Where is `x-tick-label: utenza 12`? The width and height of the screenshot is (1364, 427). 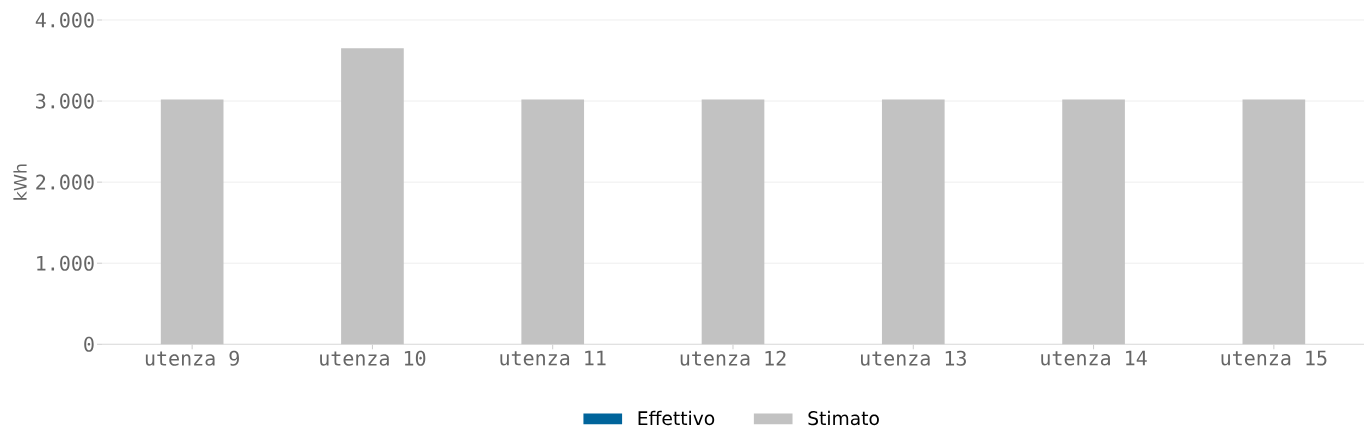 x-tick-label: utenza 12 is located at coordinates (733, 358).